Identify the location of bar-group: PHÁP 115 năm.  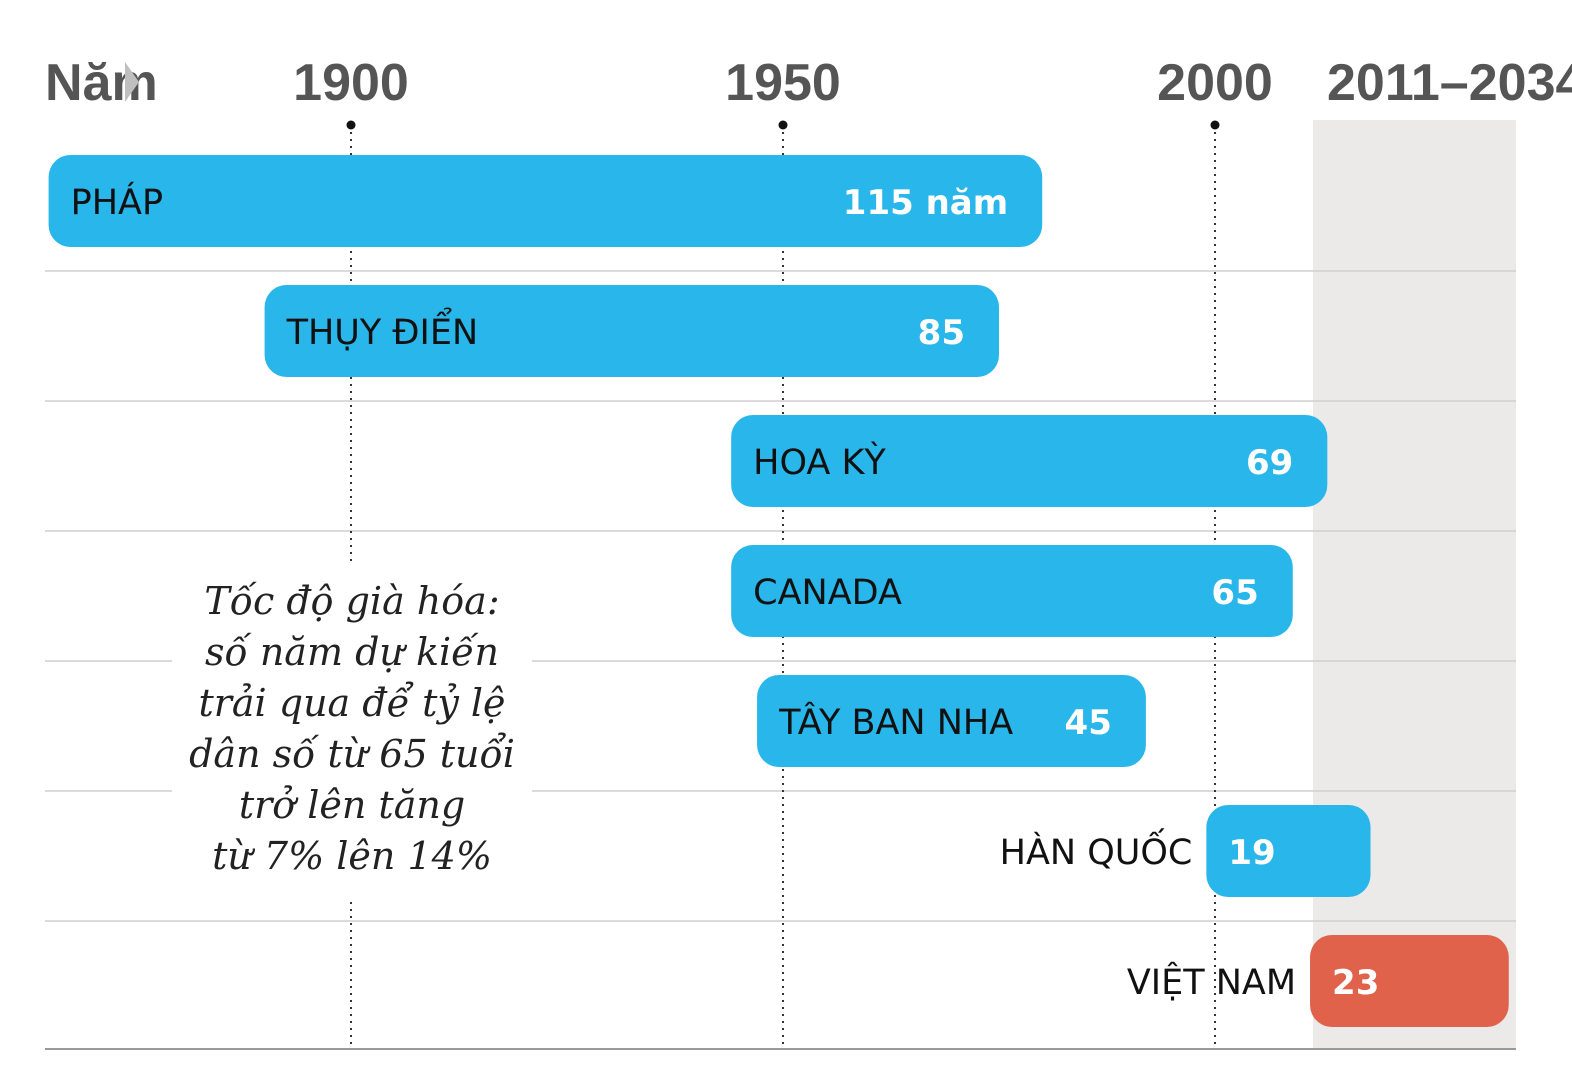
(545, 201).